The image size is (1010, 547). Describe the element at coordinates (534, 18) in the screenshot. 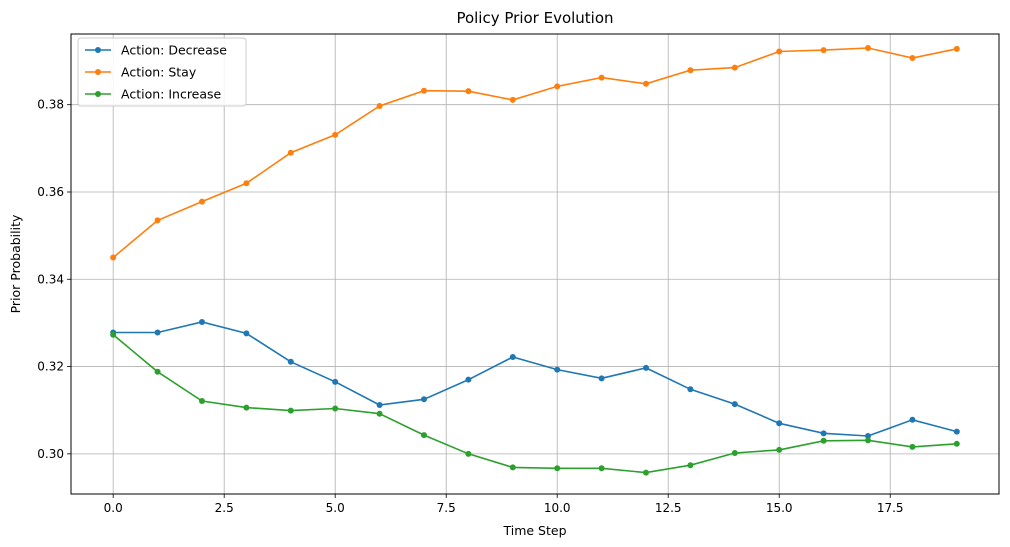

I see `chart-title: Policy Prior Evolution` at that location.